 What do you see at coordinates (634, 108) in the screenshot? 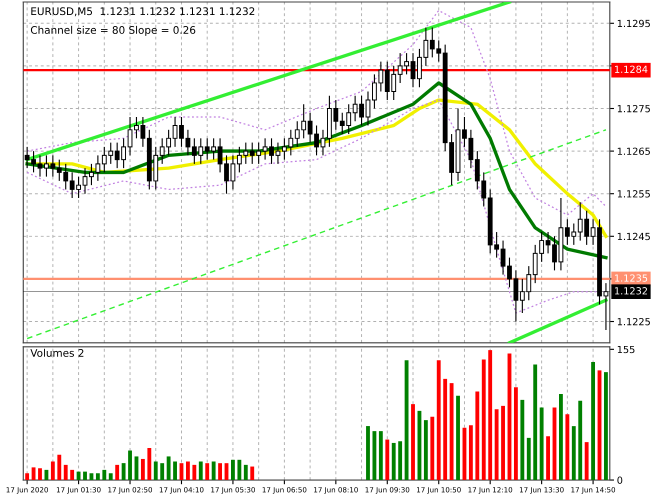
I see `y-tick-label: 1.1275` at bounding box center [634, 108].